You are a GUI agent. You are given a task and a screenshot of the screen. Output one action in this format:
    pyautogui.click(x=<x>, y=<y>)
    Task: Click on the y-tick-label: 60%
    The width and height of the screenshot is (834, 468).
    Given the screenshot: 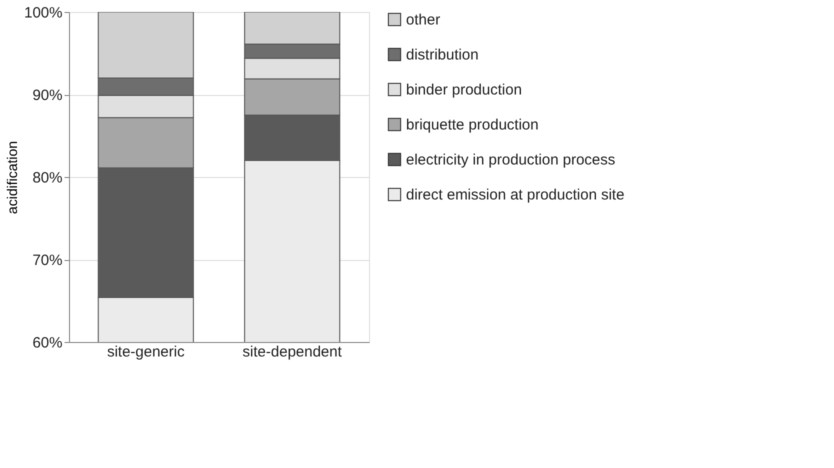 What is the action you would take?
    pyautogui.click(x=47, y=343)
    